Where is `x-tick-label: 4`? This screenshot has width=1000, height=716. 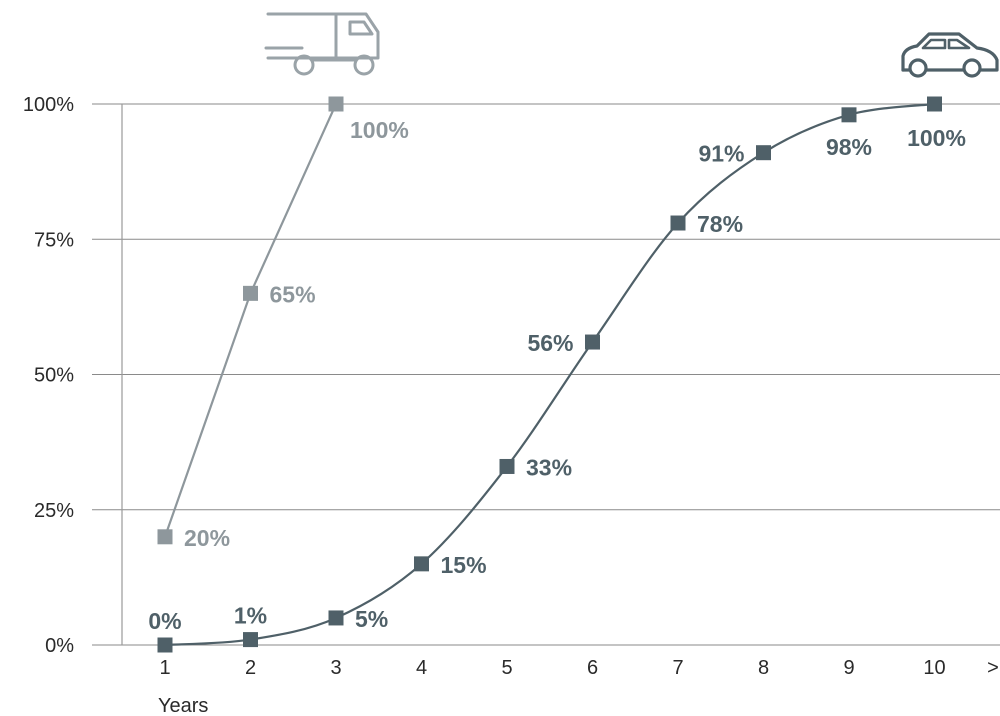
x-tick-label: 4 is located at coordinates (421, 668).